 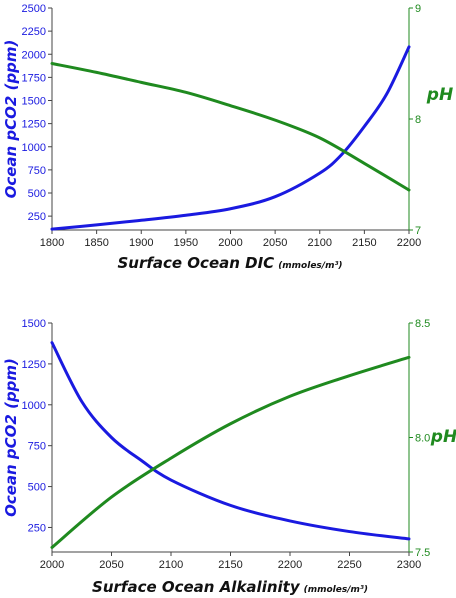 I want to click on x-tick-label: 1850, so click(x=96, y=243).